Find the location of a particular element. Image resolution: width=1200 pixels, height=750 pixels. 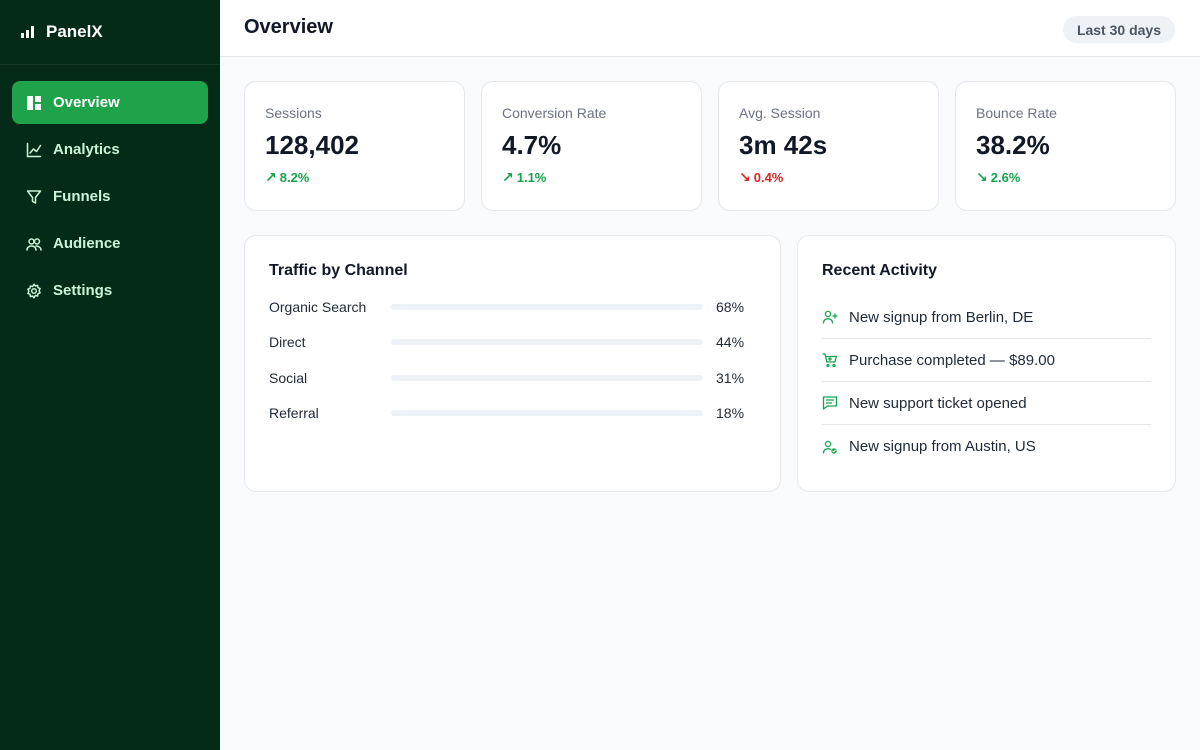

sidebar-item-settings: Settings is located at coordinates (110, 290).